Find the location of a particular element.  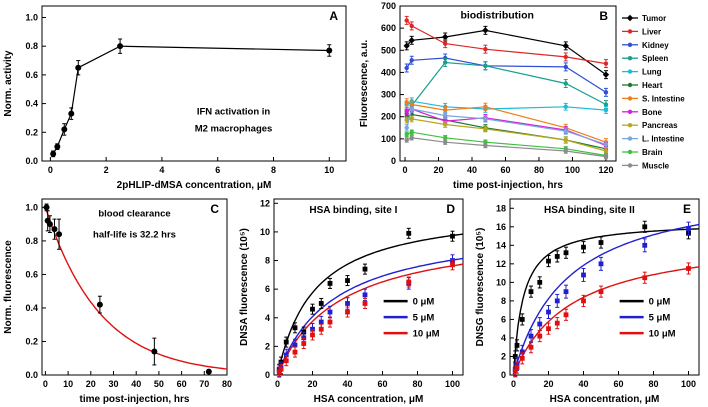

svg-text: 50 is located at coordinates (159, 384).